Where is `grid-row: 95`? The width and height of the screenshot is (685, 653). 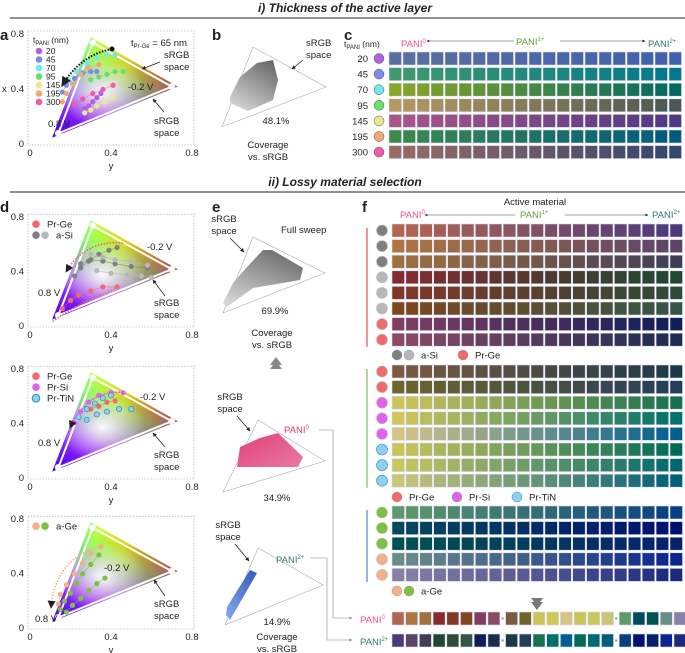 grid-row: 95 is located at coordinates (519, 105).